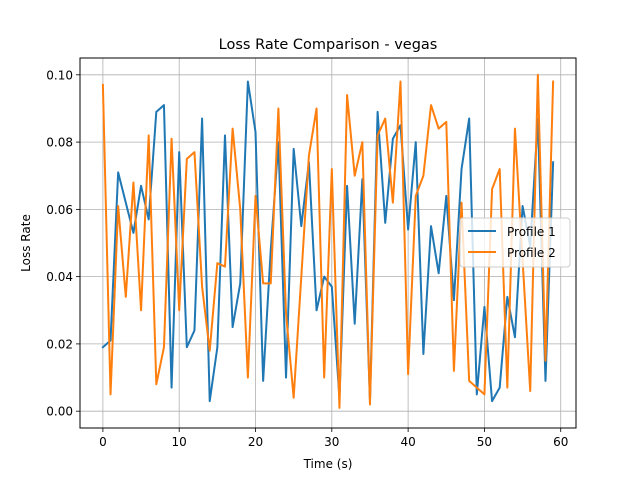  I want to click on x-tick-label: 60, so click(560, 442).